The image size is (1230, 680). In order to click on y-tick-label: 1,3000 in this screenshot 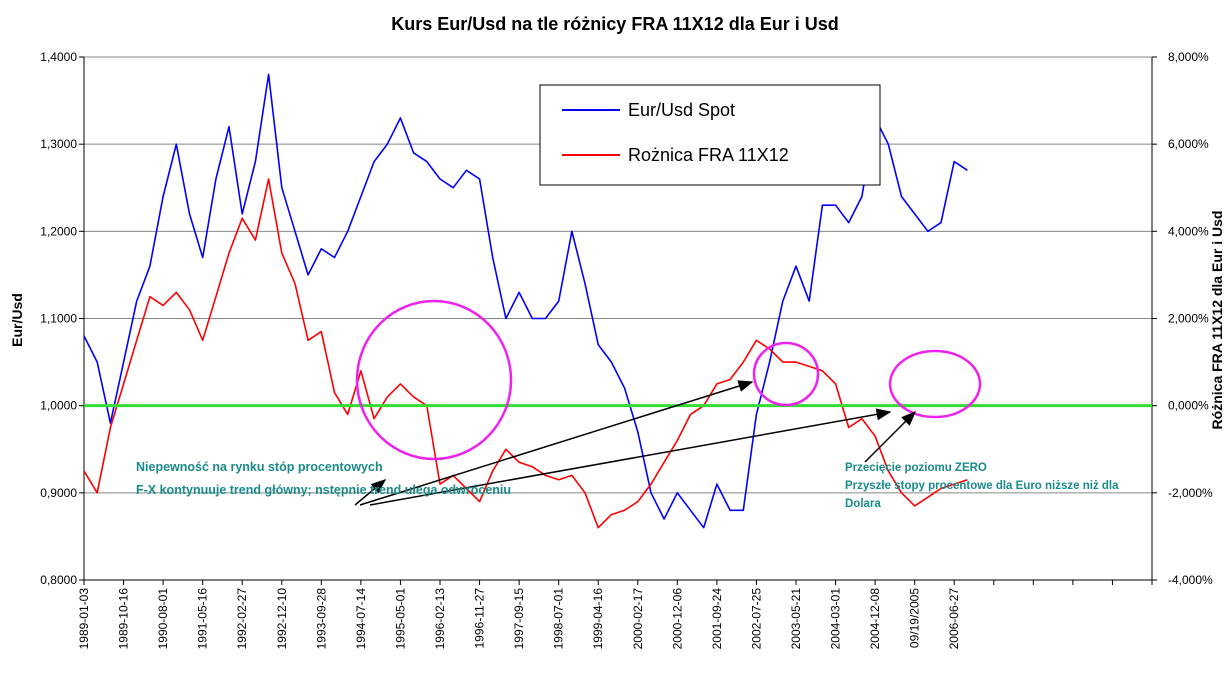, I will do `click(58, 144)`.